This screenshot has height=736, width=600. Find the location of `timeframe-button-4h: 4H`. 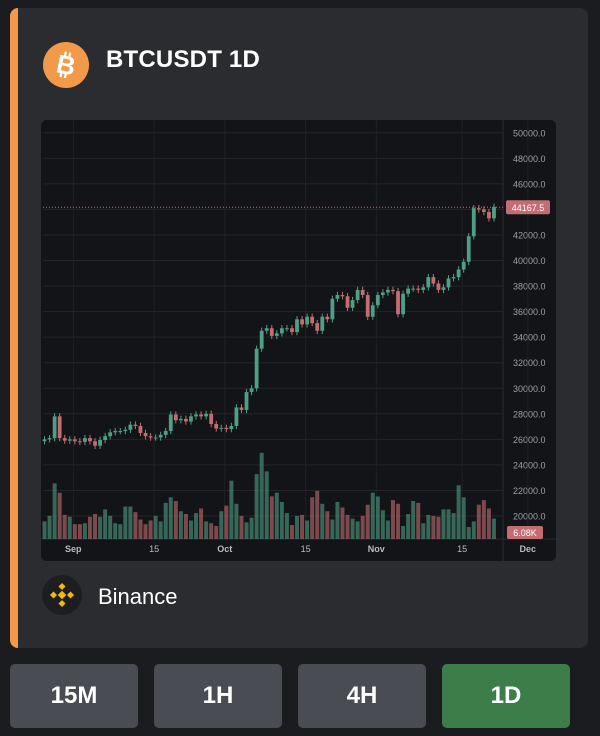

timeframe-button-4h: 4H is located at coordinates (362, 696).